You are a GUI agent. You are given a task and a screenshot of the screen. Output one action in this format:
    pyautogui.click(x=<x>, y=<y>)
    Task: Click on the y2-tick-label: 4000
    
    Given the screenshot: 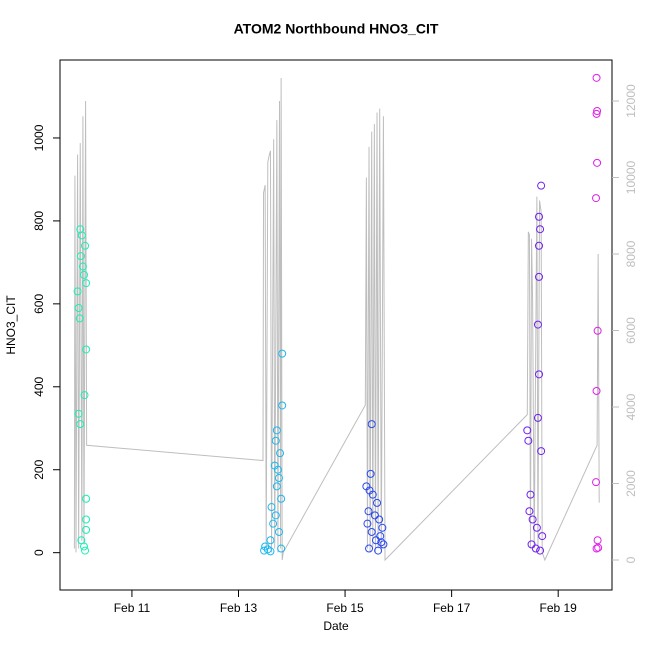 What is the action you would take?
    pyautogui.click(x=631, y=406)
    